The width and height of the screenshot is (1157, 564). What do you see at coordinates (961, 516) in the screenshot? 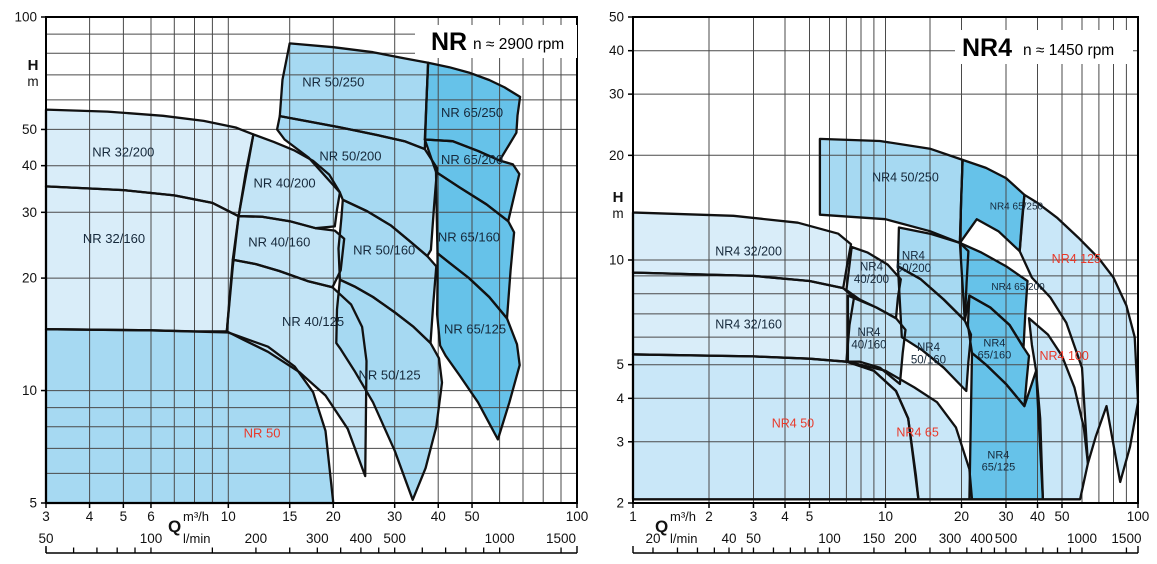
I see `x-tick-m3h: 20` at bounding box center [961, 516].